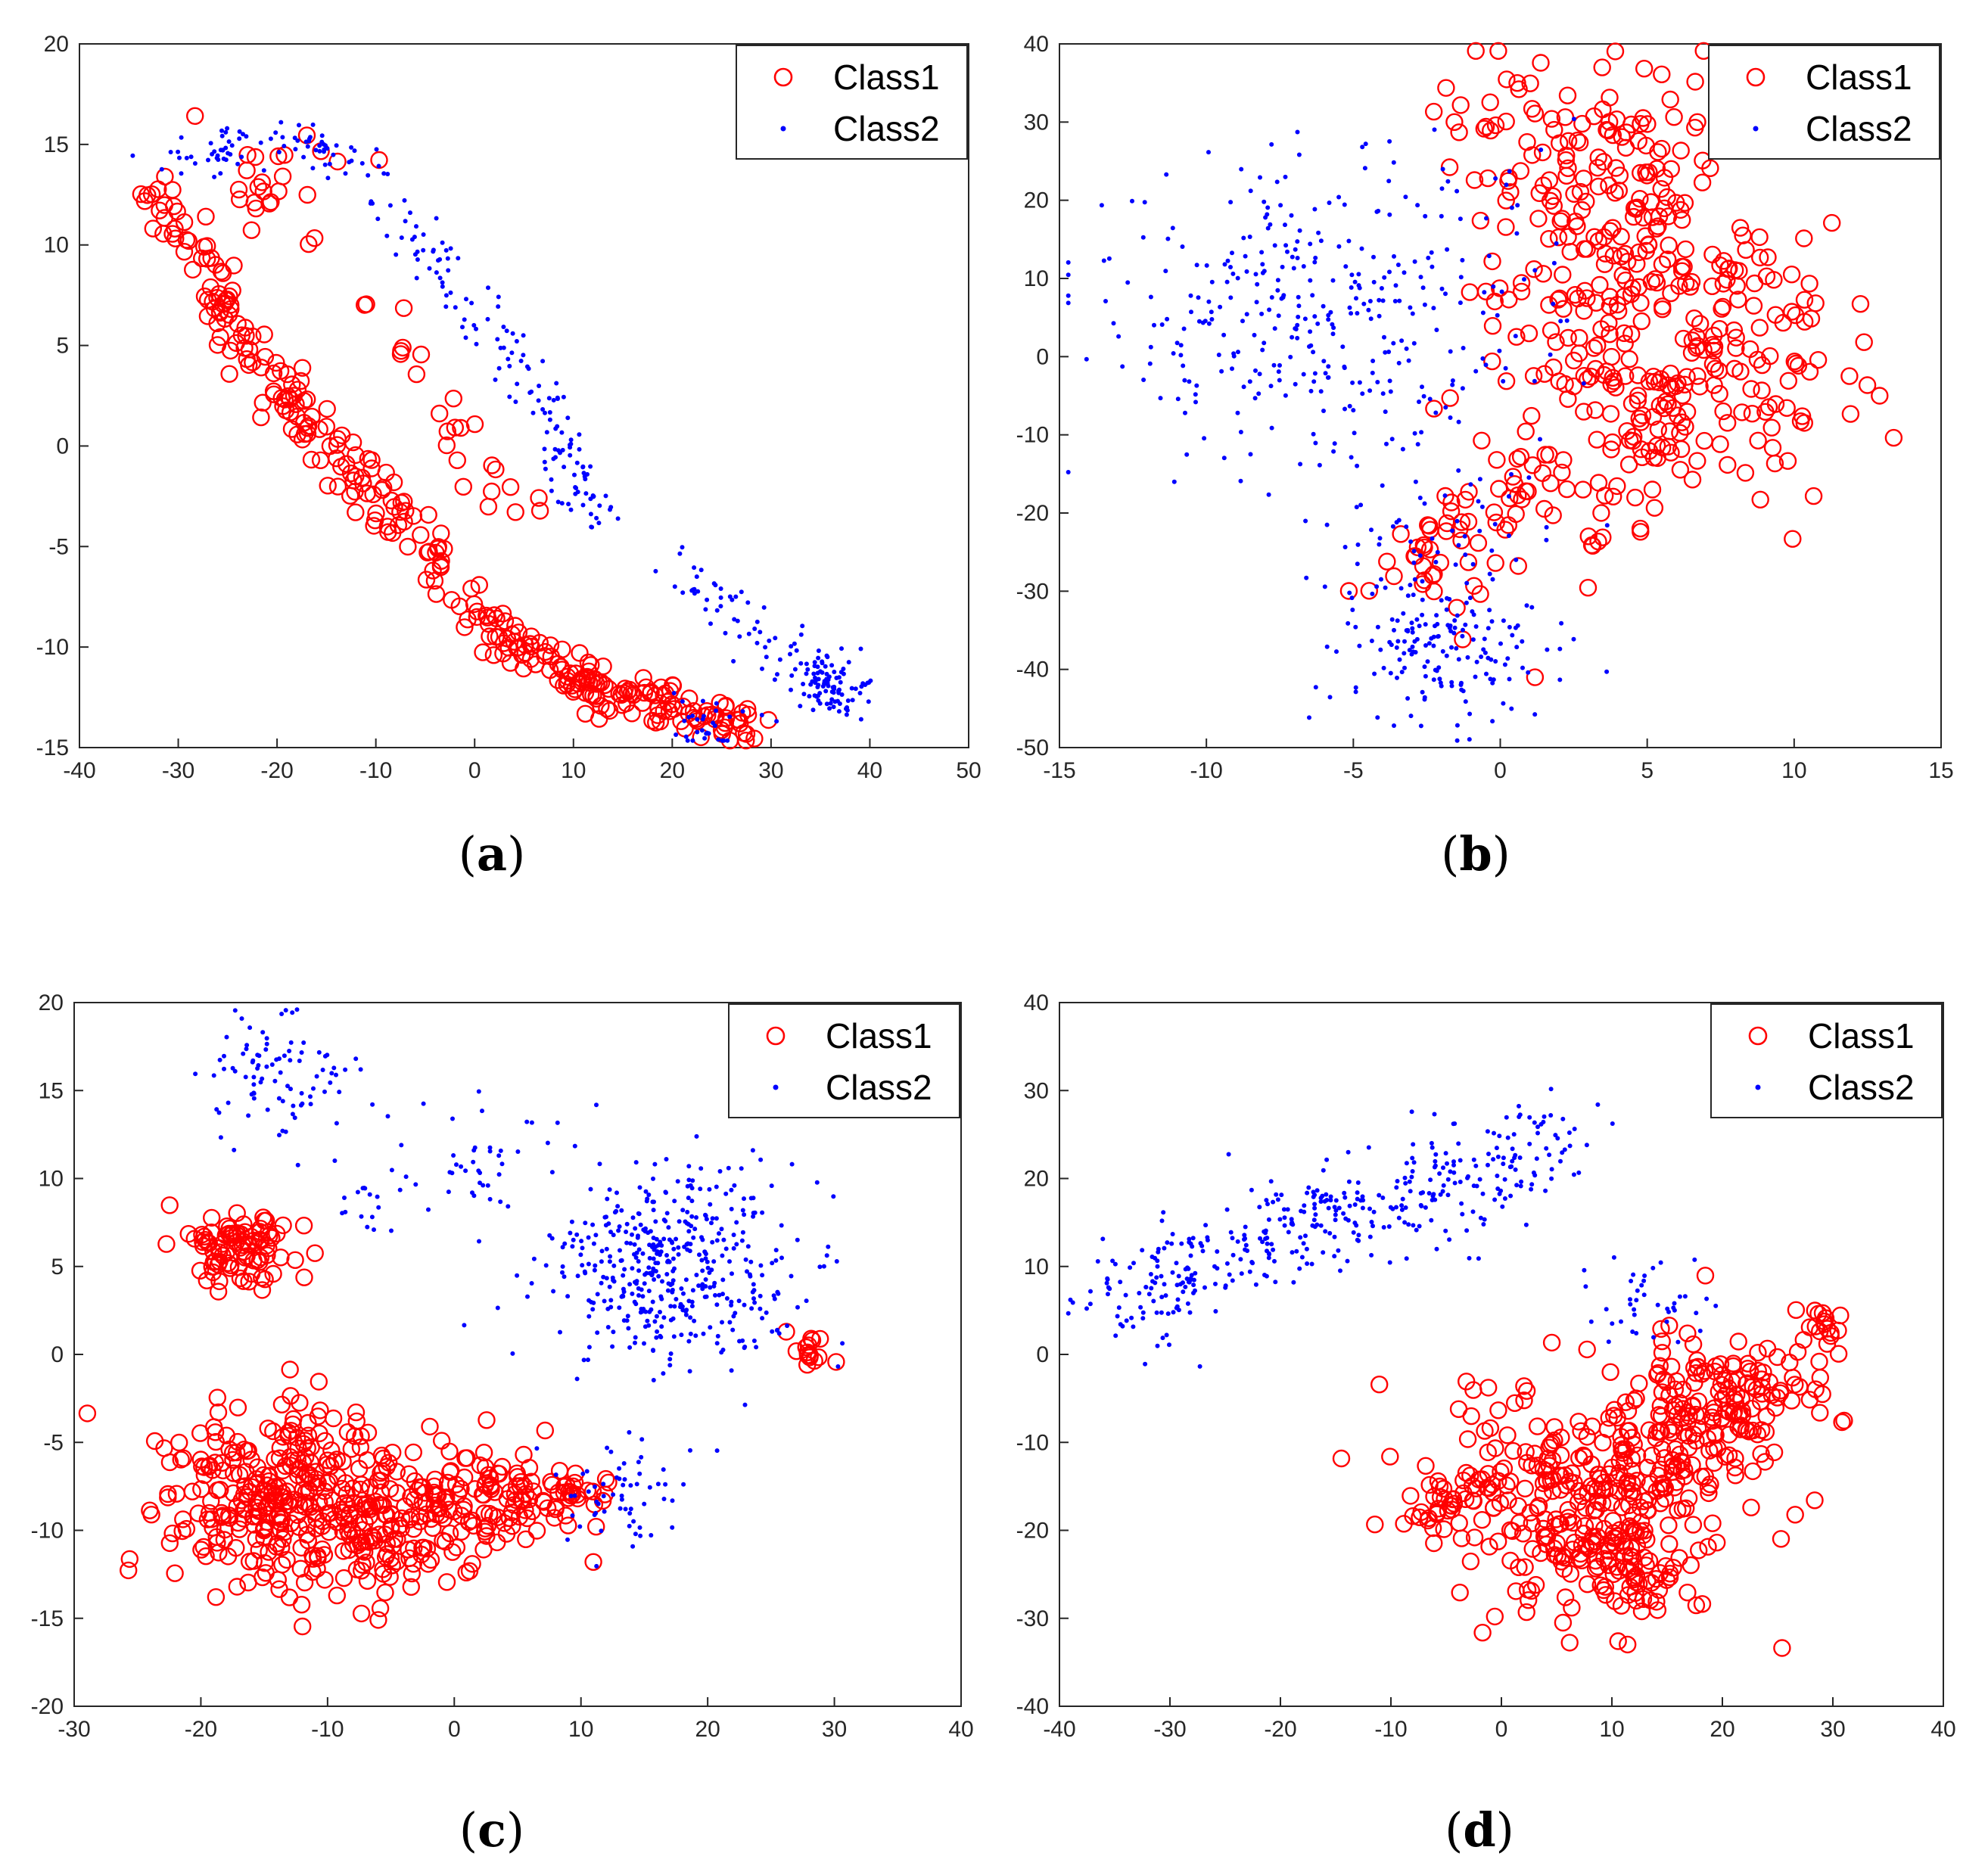 This screenshot has width=1988, height=1875. Describe the element at coordinates (886, 128) in the screenshot. I see `legend-label: Class2` at that location.